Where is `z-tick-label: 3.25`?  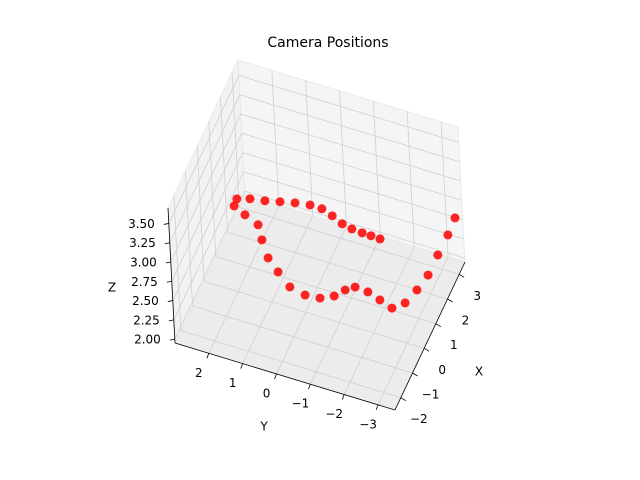
z-tick-label: 3.25 is located at coordinates (142, 243).